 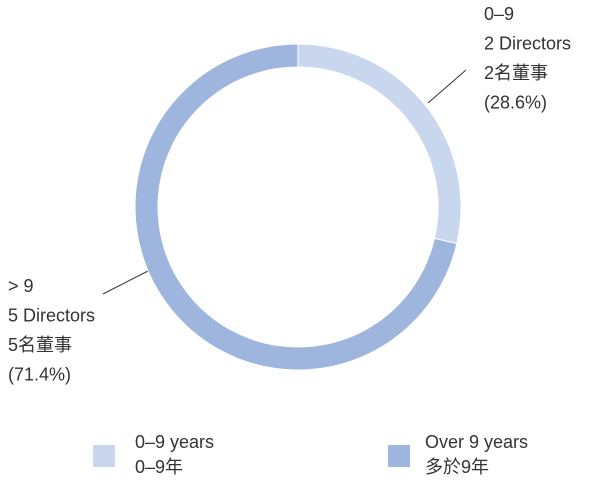 What do you see at coordinates (476, 442) in the screenshot?
I see `legend-label: Over 9 years` at bounding box center [476, 442].